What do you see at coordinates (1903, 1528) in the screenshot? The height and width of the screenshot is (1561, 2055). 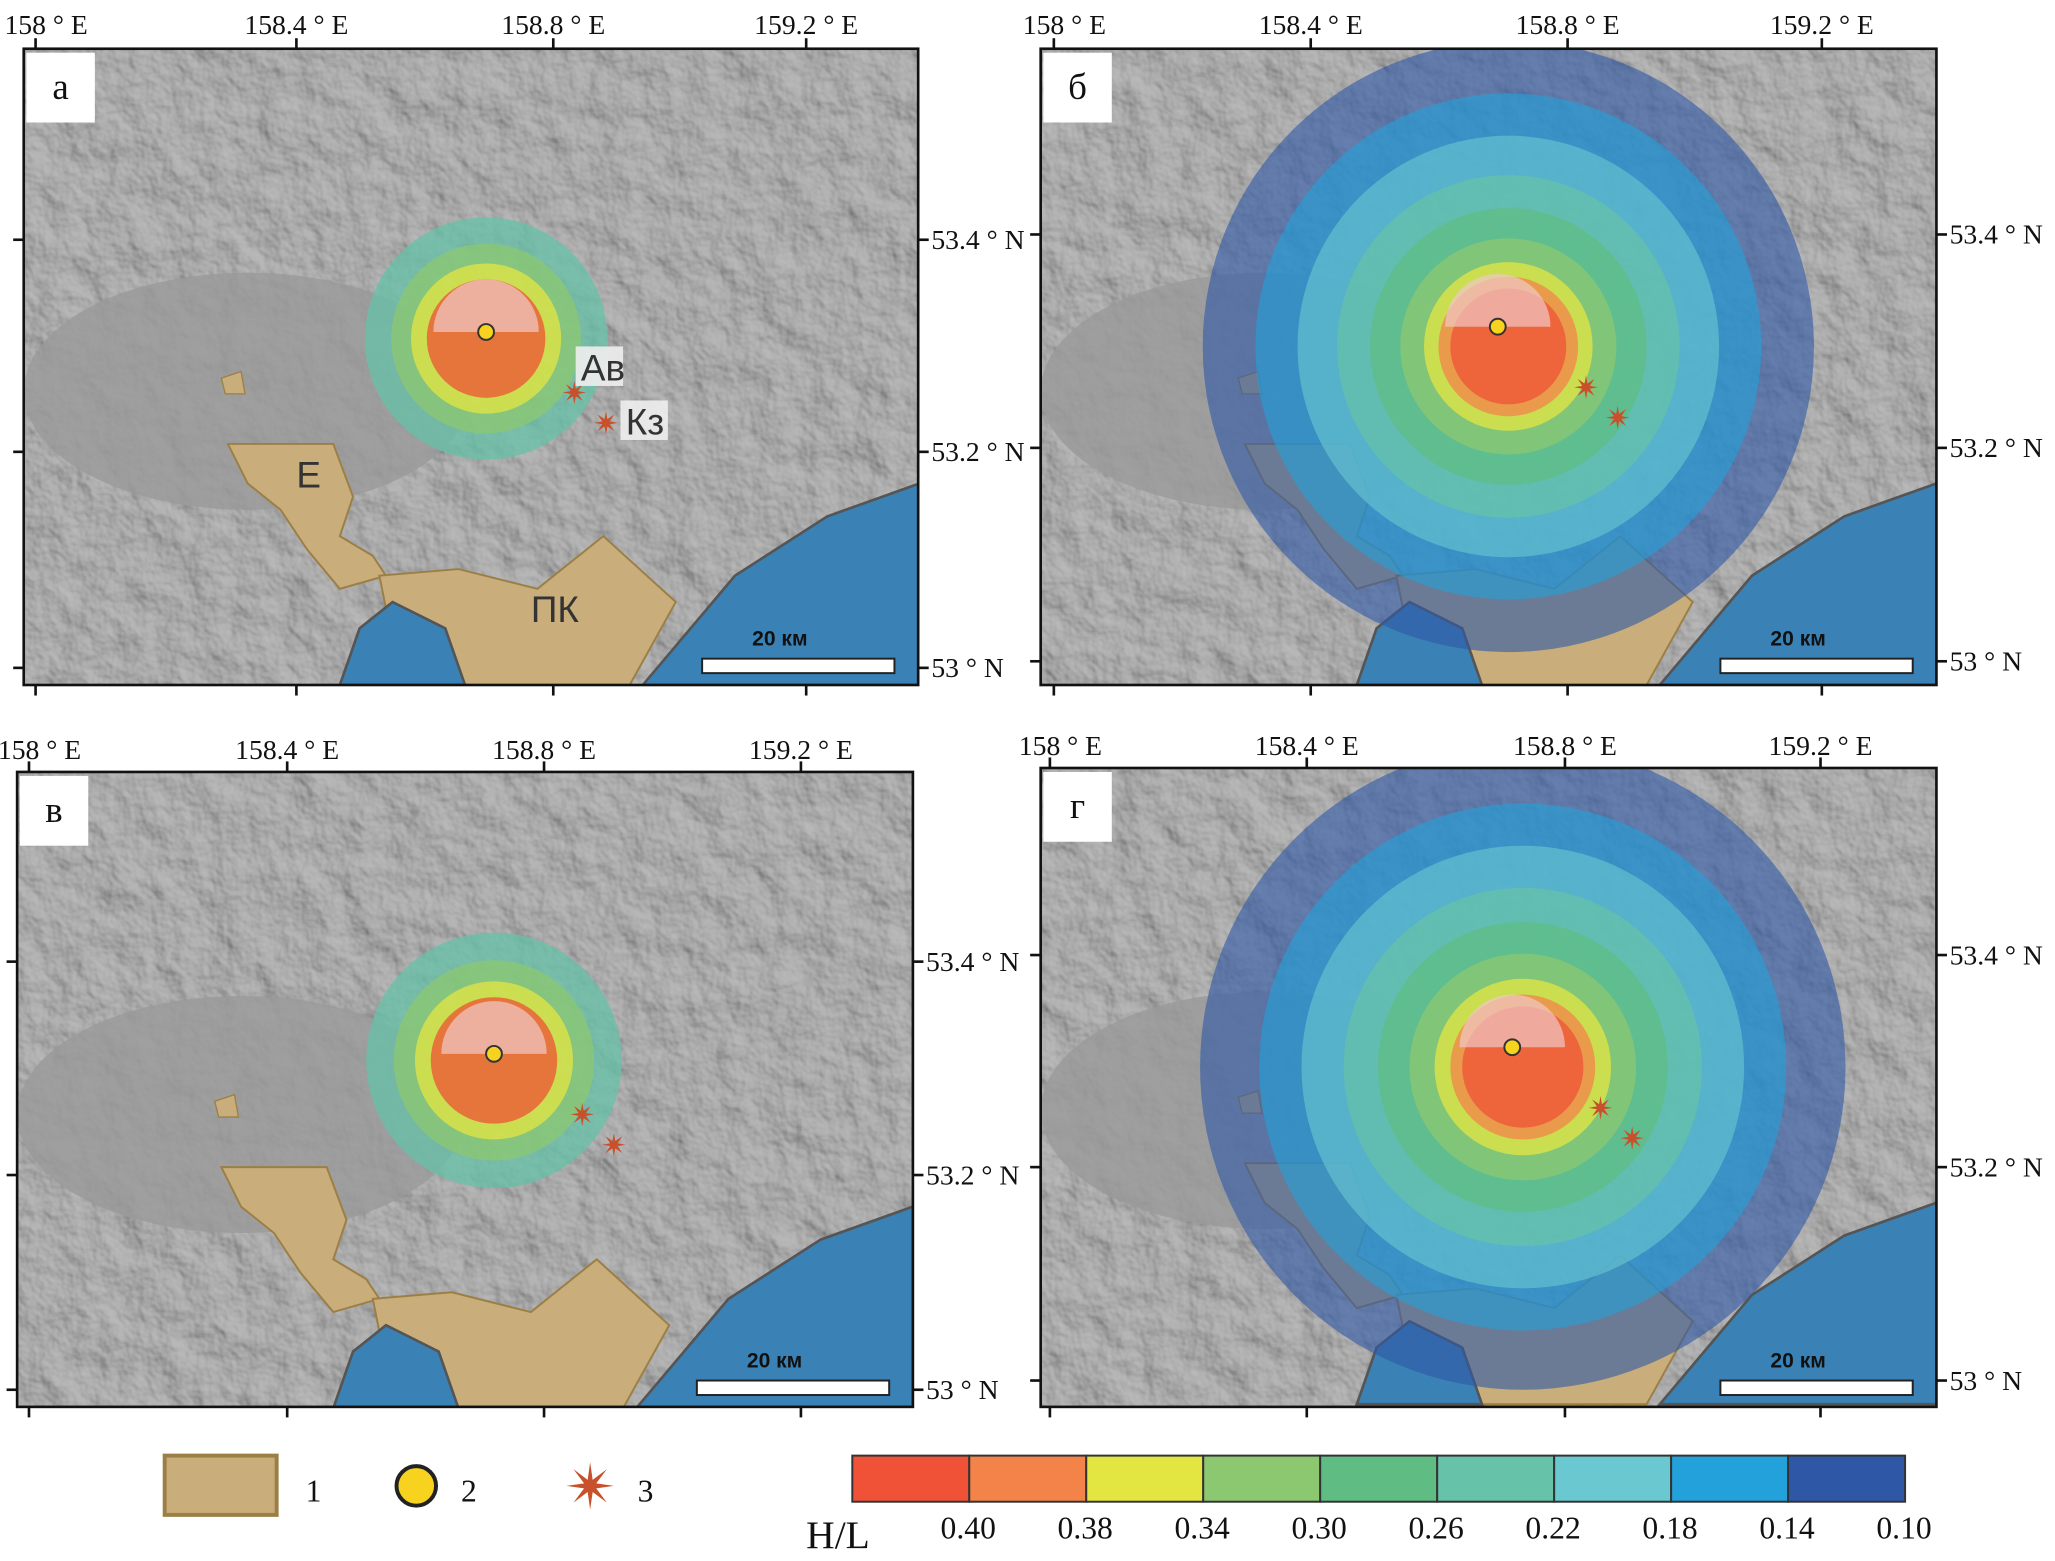 I see `colorbar-value: 0.10` at bounding box center [1903, 1528].